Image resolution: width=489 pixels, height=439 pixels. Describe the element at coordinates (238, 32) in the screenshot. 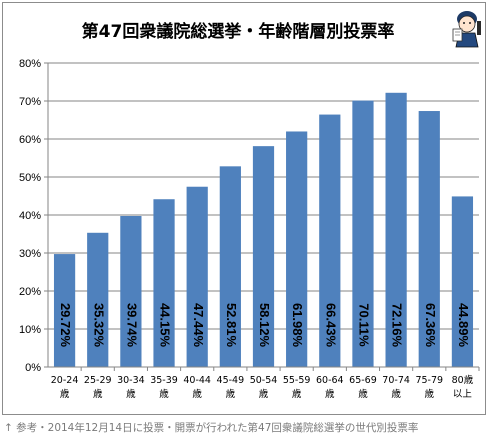

I see `chart-title: 第47回衆議院総選挙・年齢階層別投票率` at that location.